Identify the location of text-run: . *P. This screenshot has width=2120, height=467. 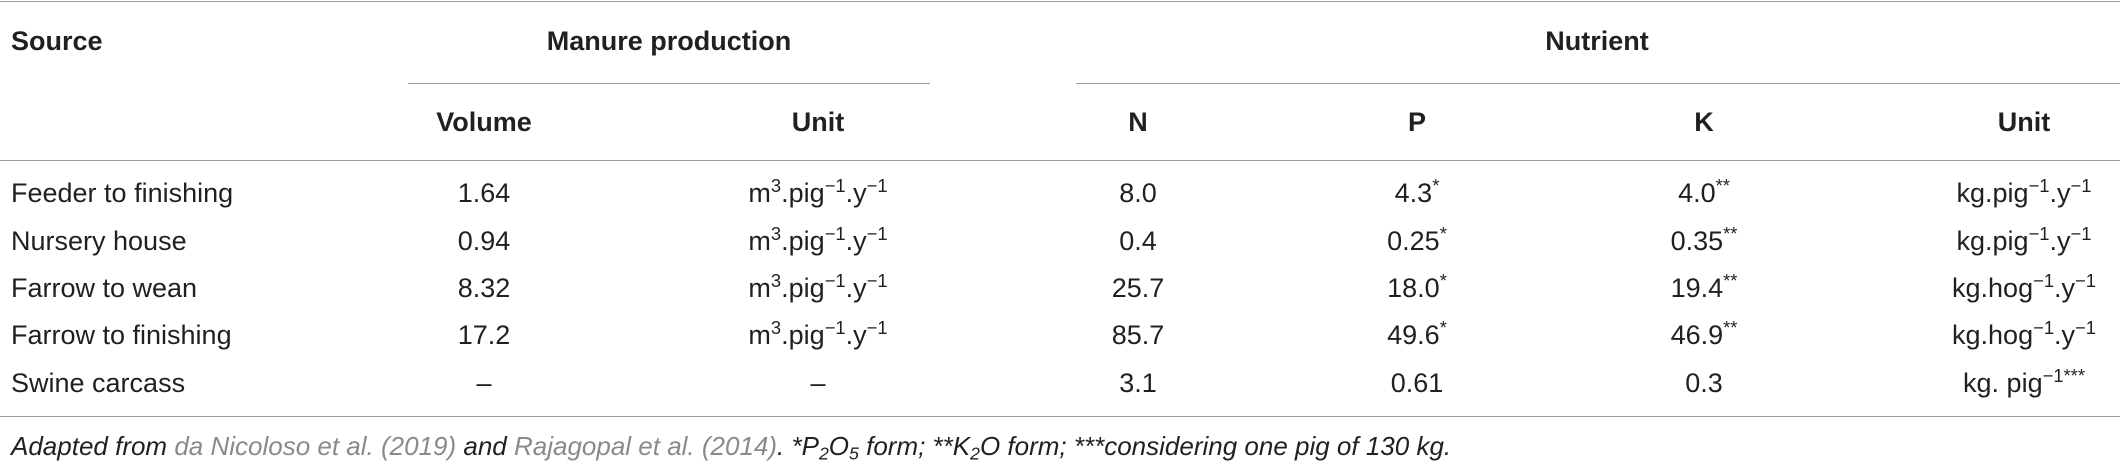
(798, 446).